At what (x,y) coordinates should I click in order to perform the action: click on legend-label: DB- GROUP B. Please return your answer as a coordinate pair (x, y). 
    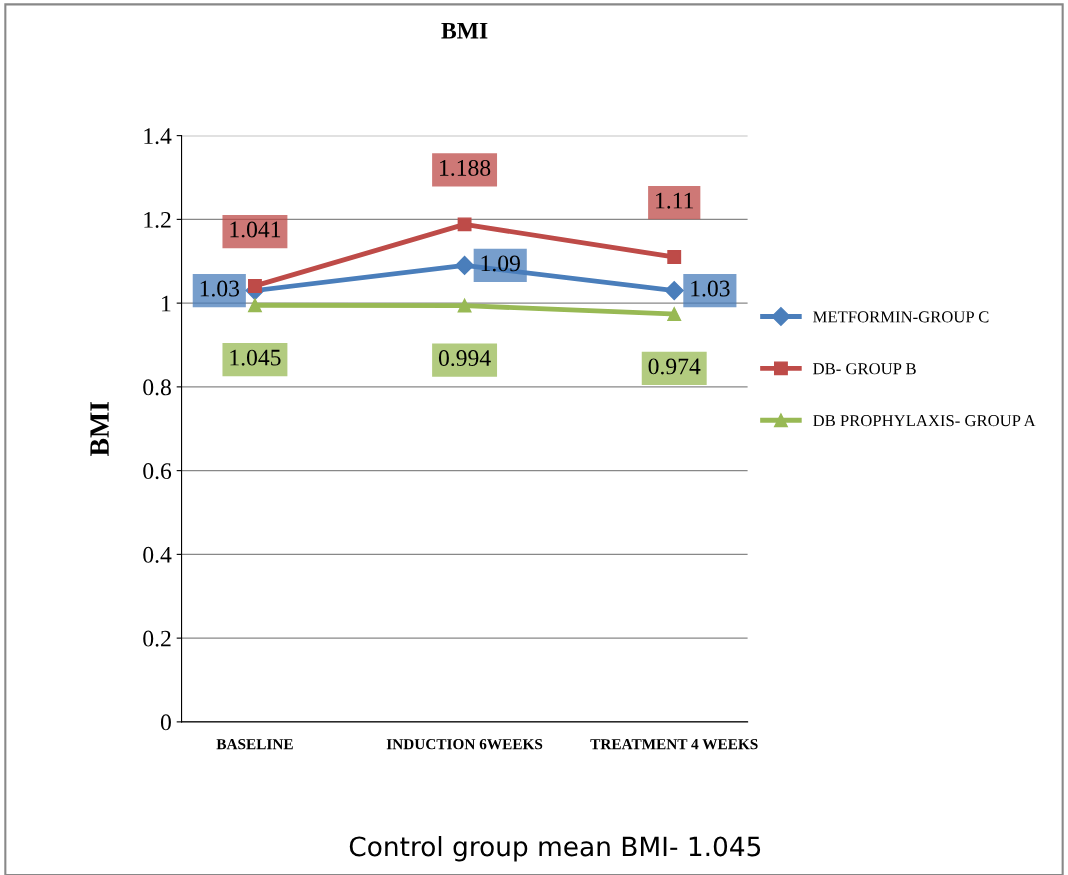
    Looking at the image, I should click on (864, 369).